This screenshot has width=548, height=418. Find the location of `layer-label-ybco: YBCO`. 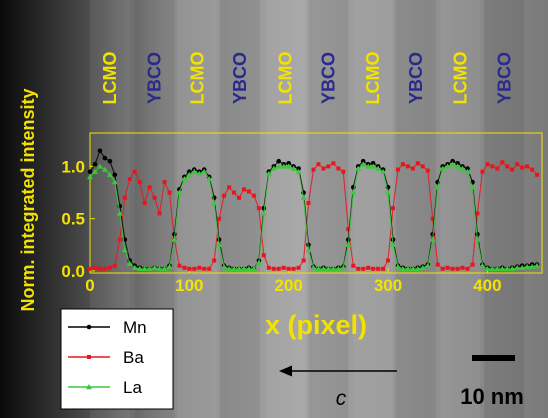

layer-label-ybco: YBCO is located at coordinates (240, 78).